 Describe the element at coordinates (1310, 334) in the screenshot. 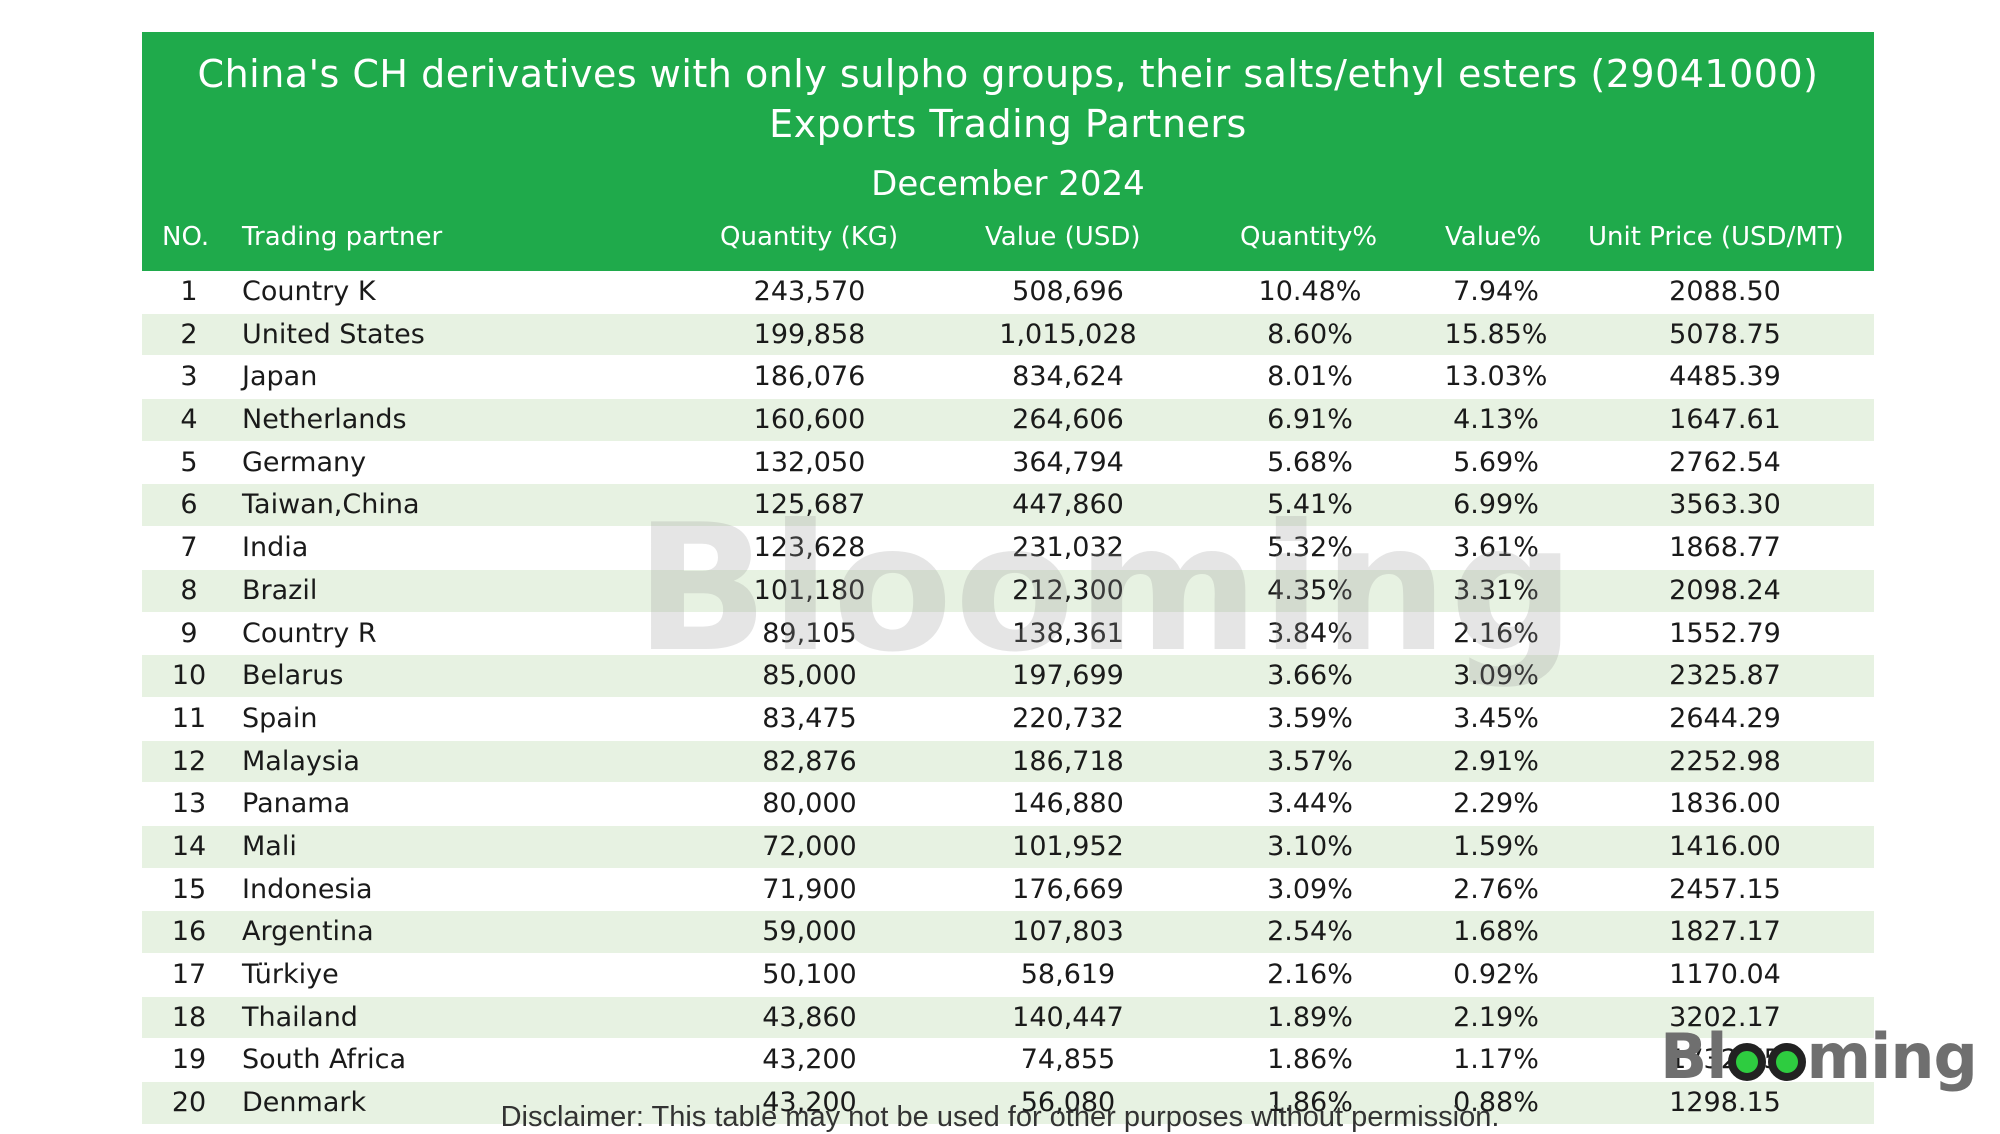

I see `cell-quantity-pct: 8.60%` at that location.